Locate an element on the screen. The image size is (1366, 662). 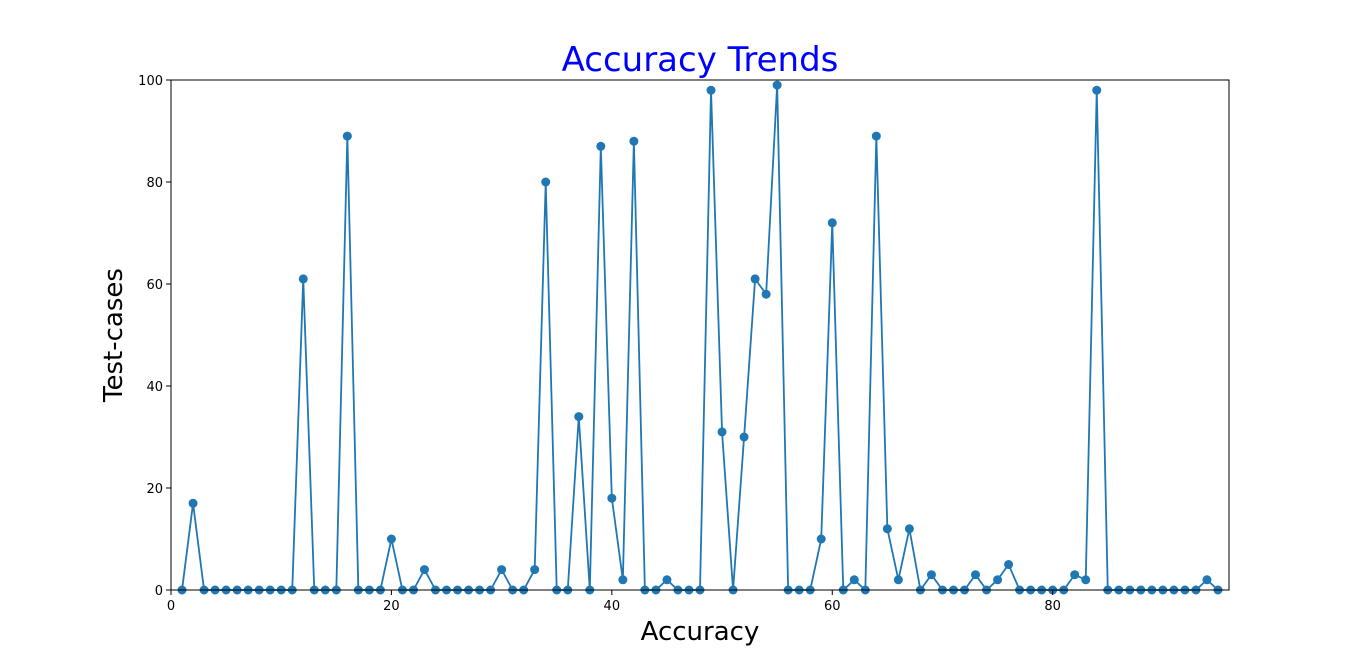
y-axis-ticks: 0 20 40 60 80 100 is located at coordinates (154, 336).